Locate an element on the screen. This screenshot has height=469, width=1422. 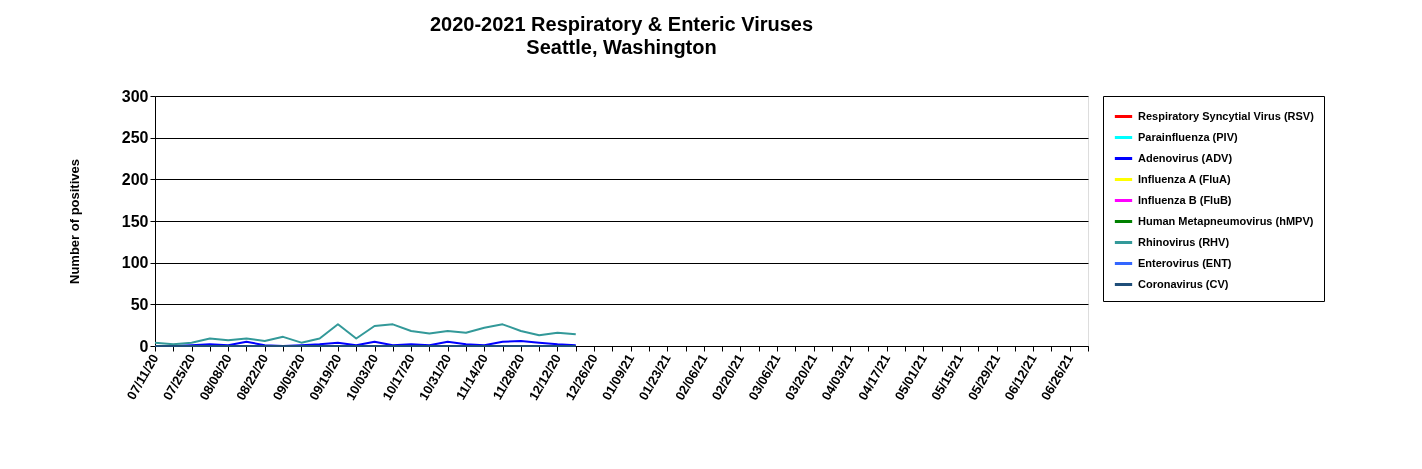
legend-label: Parainfluenza (PIV) is located at coordinates (1188, 136).